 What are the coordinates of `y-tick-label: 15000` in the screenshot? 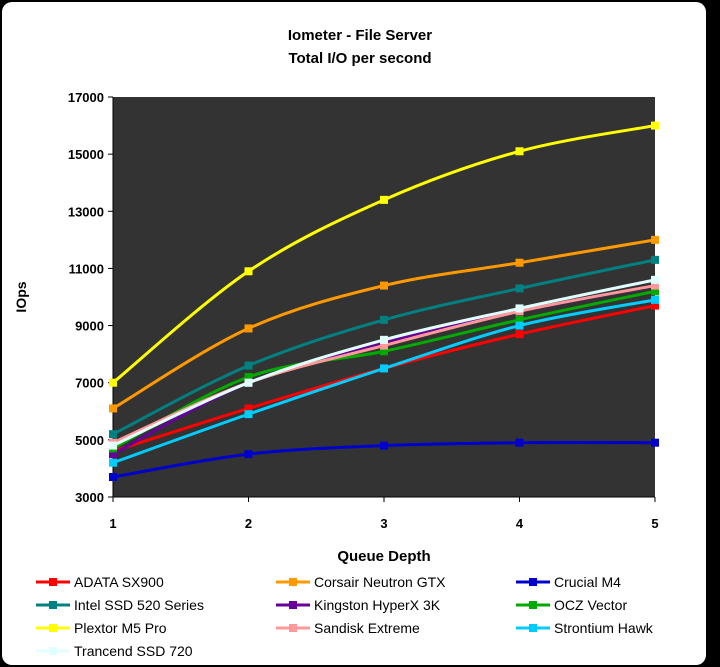 It's located at (86, 154).